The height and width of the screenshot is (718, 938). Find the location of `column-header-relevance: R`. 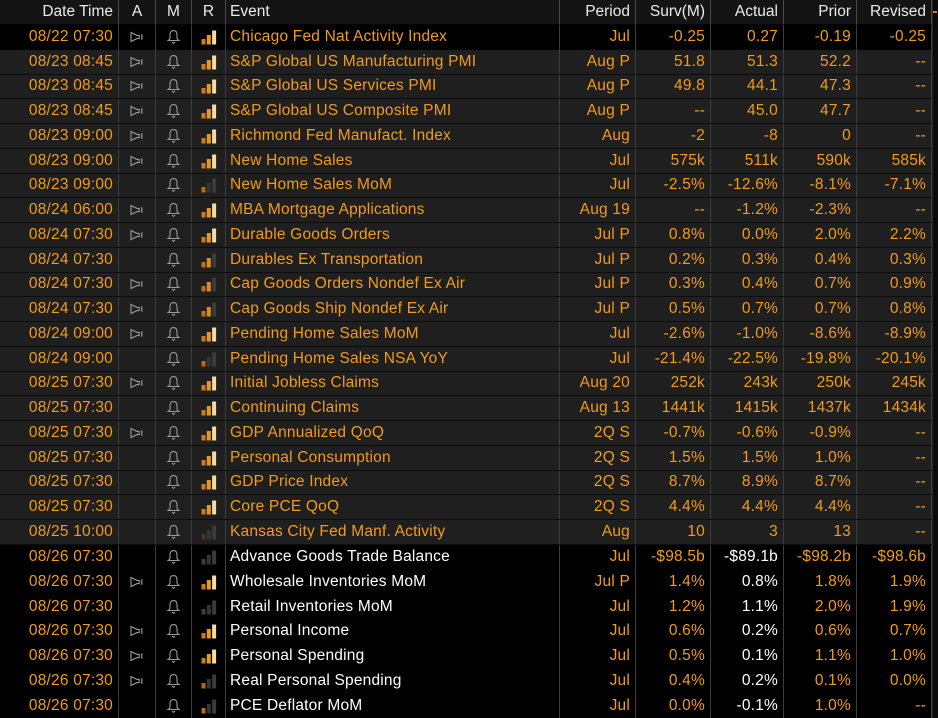

column-header-relevance: R is located at coordinates (209, 12).